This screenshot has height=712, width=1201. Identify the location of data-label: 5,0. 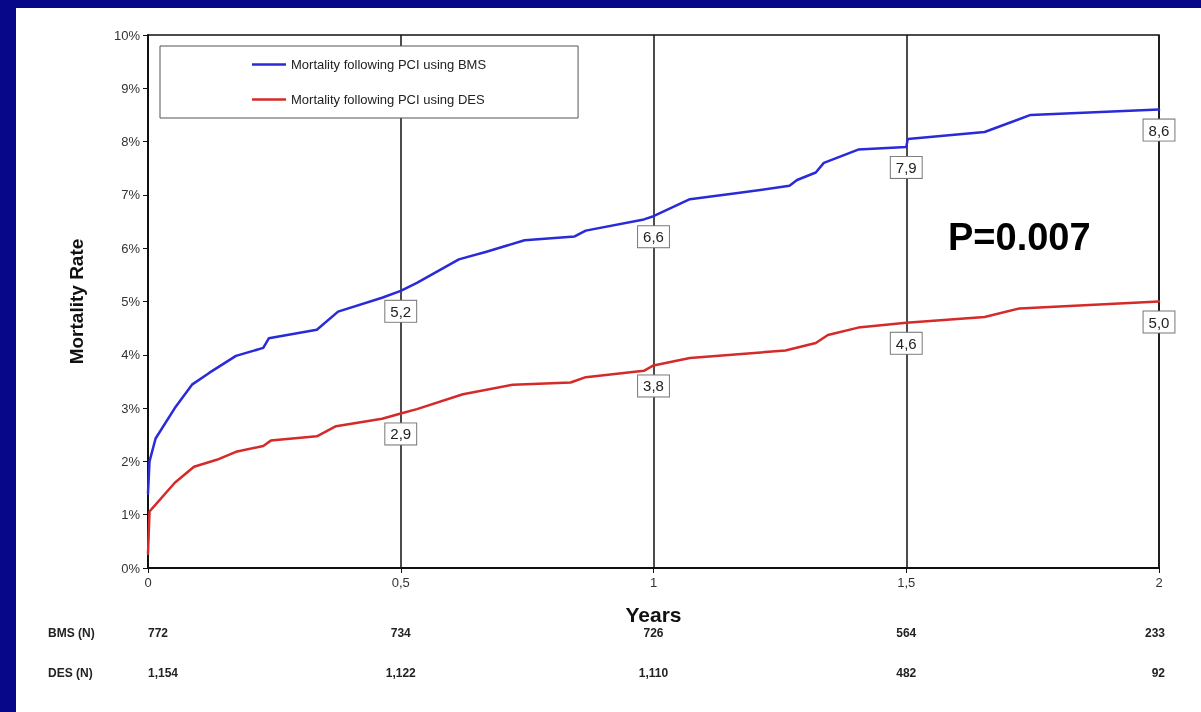
(1159, 322).